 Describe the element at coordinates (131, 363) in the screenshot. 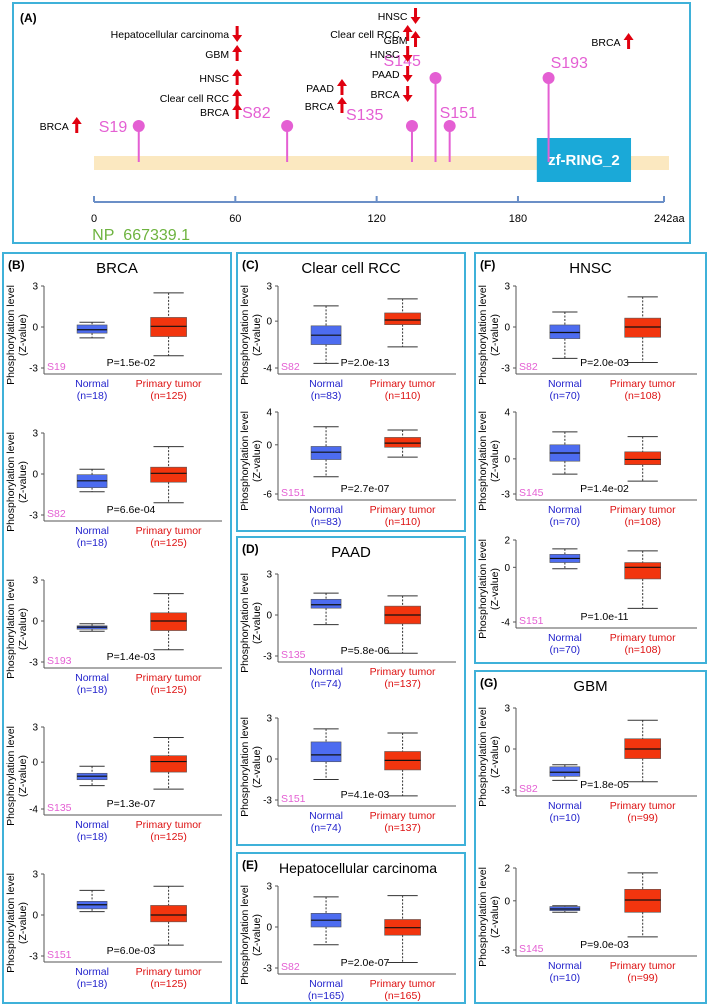

I see `p-value-label: P=1.5e-02` at that location.